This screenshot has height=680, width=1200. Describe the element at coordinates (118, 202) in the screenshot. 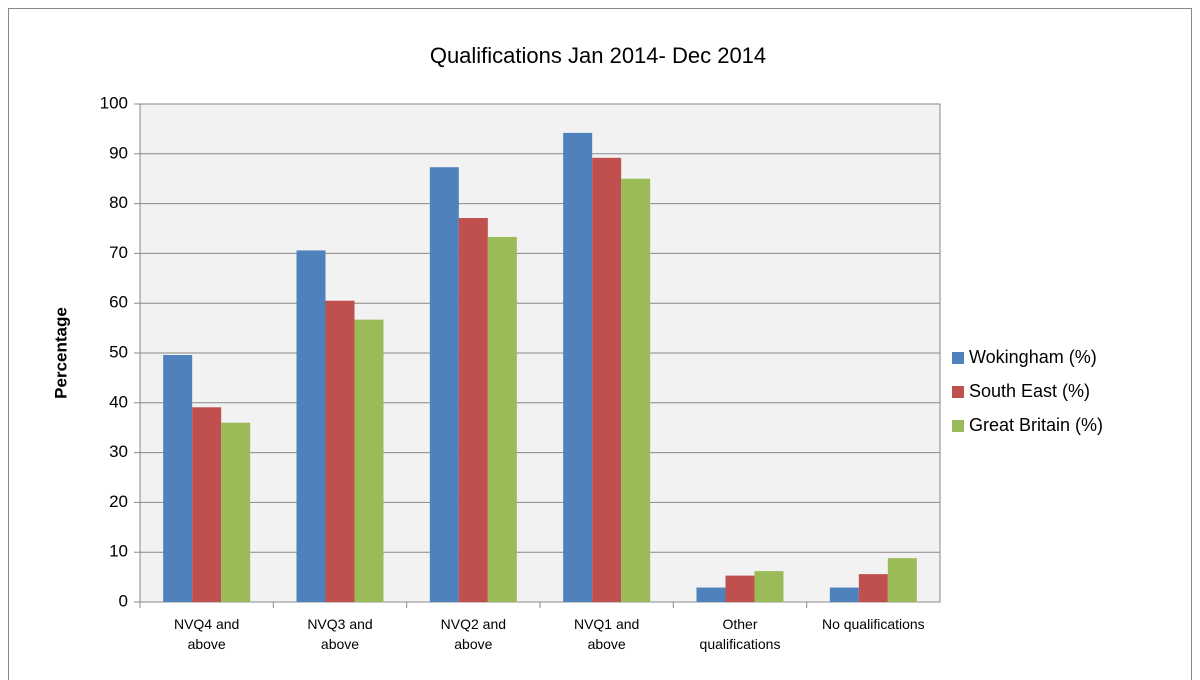

I see `y-tick-label: 80` at that location.